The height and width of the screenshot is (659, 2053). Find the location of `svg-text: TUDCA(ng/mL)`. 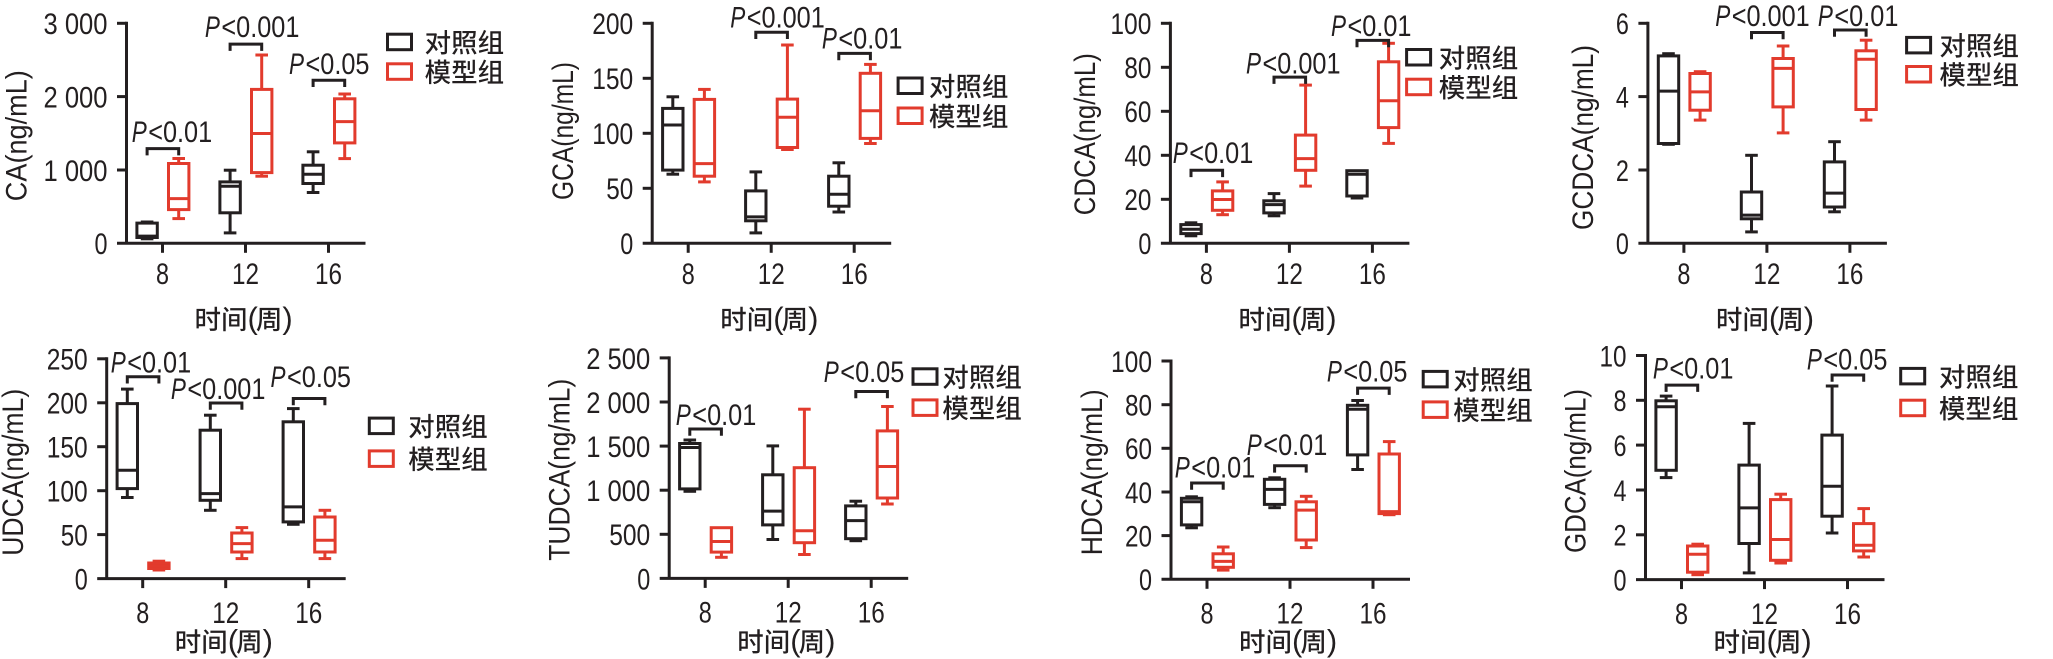

svg-text: TUDCA(ng/mL) is located at coordinates (559, 470).